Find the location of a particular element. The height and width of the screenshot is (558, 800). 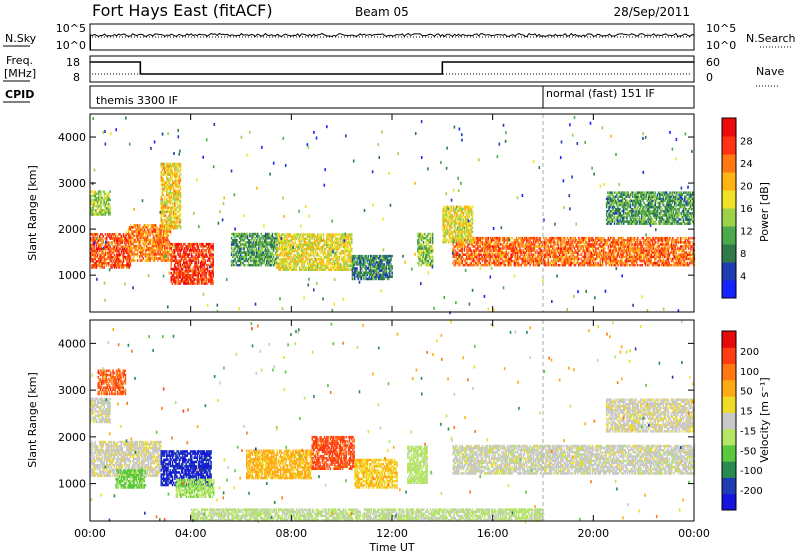

nave-label: Nave is located at coordinates (770, 71).